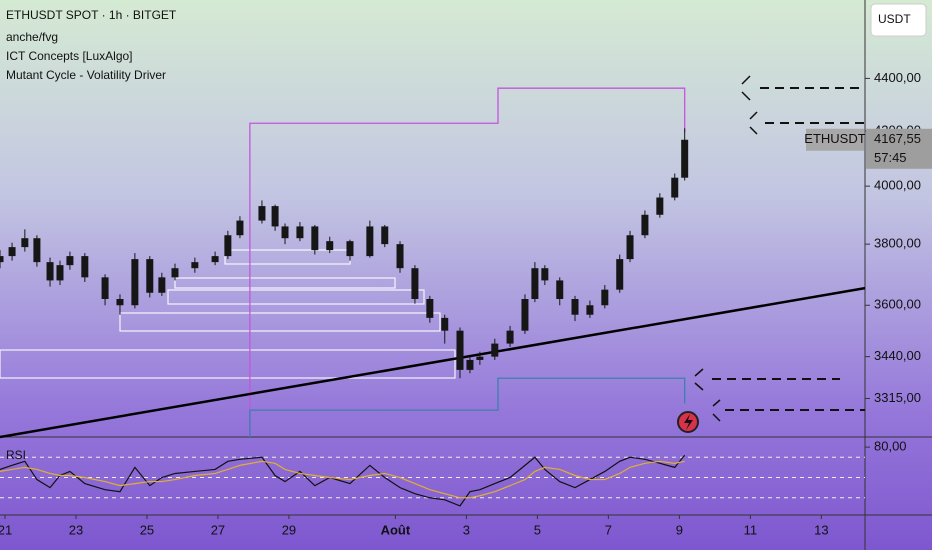  I want to click on rsi-tick-label: 80,00, so click(890, 446).